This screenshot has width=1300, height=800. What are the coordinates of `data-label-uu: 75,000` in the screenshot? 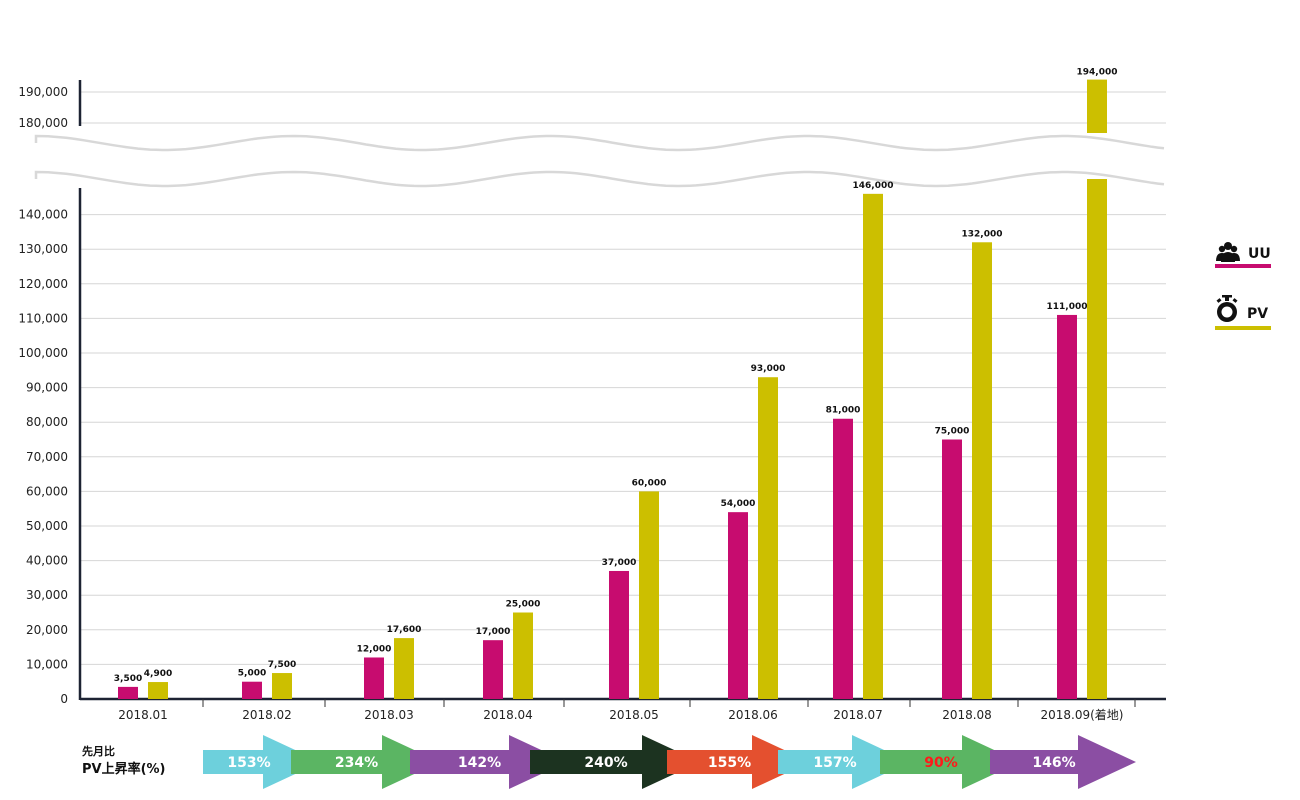 It's located at (952, 432).